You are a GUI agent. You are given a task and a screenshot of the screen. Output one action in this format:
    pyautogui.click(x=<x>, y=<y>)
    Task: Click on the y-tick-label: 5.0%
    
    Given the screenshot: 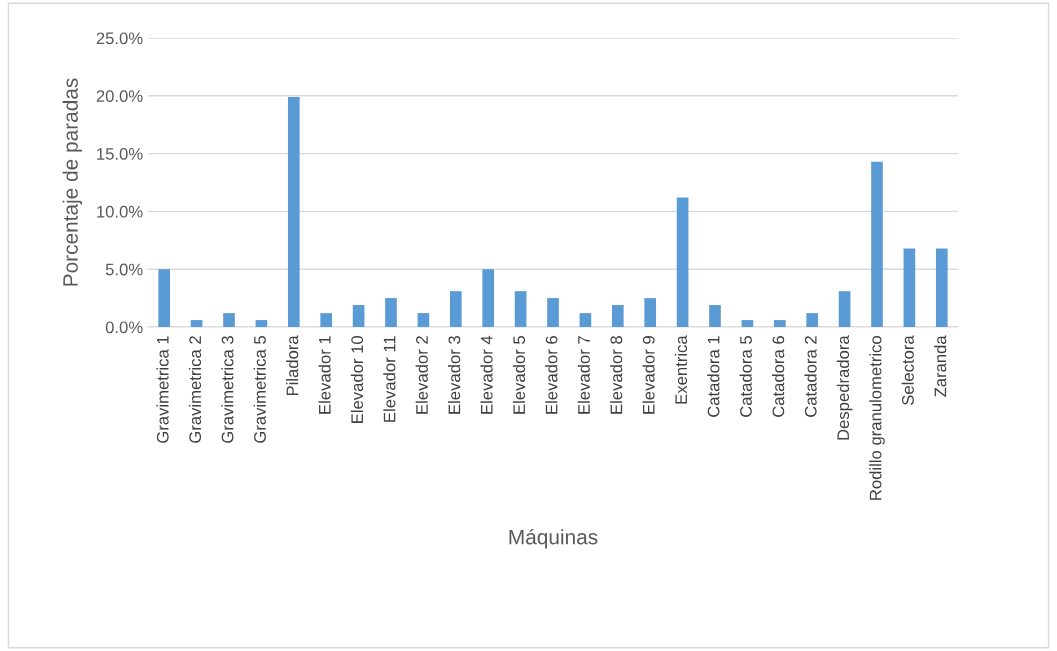 What is the action you would take?
    pyautogui.click(x=124, y=269)
    